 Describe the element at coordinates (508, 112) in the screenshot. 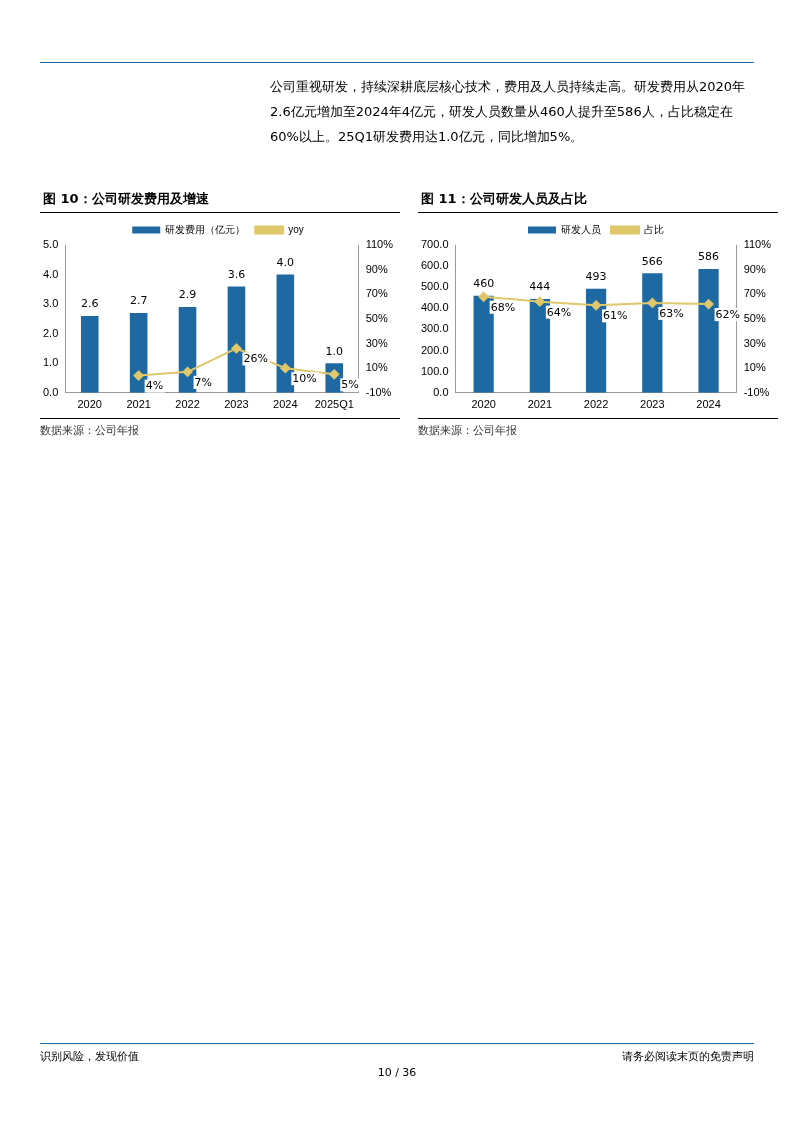

I see `text: 公司重视研发，持续深耕底层核心技术，费用及人员持续走高。研发费用从2020年2.6亿元增加至2024年4亿元，研发人员数量从460人提升至586人，占比稳定在60%以上。25Q1研发费用达1.0亿元，同比增加5%。` at that location.